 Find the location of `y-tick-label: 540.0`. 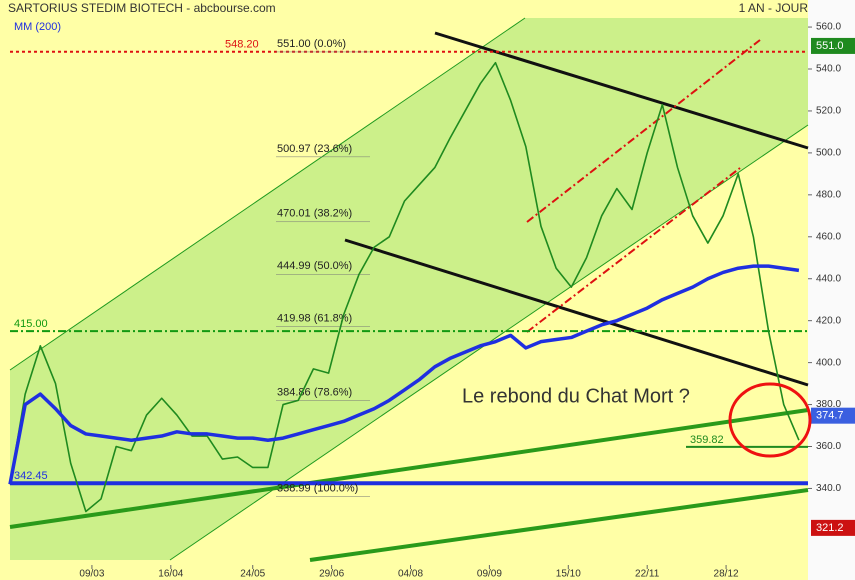

y-tick-label: 540.0 is located at coordinates (828, 69).